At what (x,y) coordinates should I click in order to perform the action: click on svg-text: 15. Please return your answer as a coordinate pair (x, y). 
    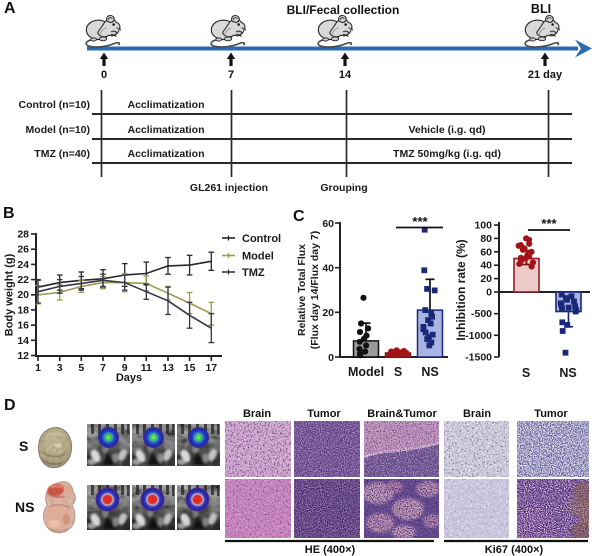
    Looking at the image, I should click on (190, 368).